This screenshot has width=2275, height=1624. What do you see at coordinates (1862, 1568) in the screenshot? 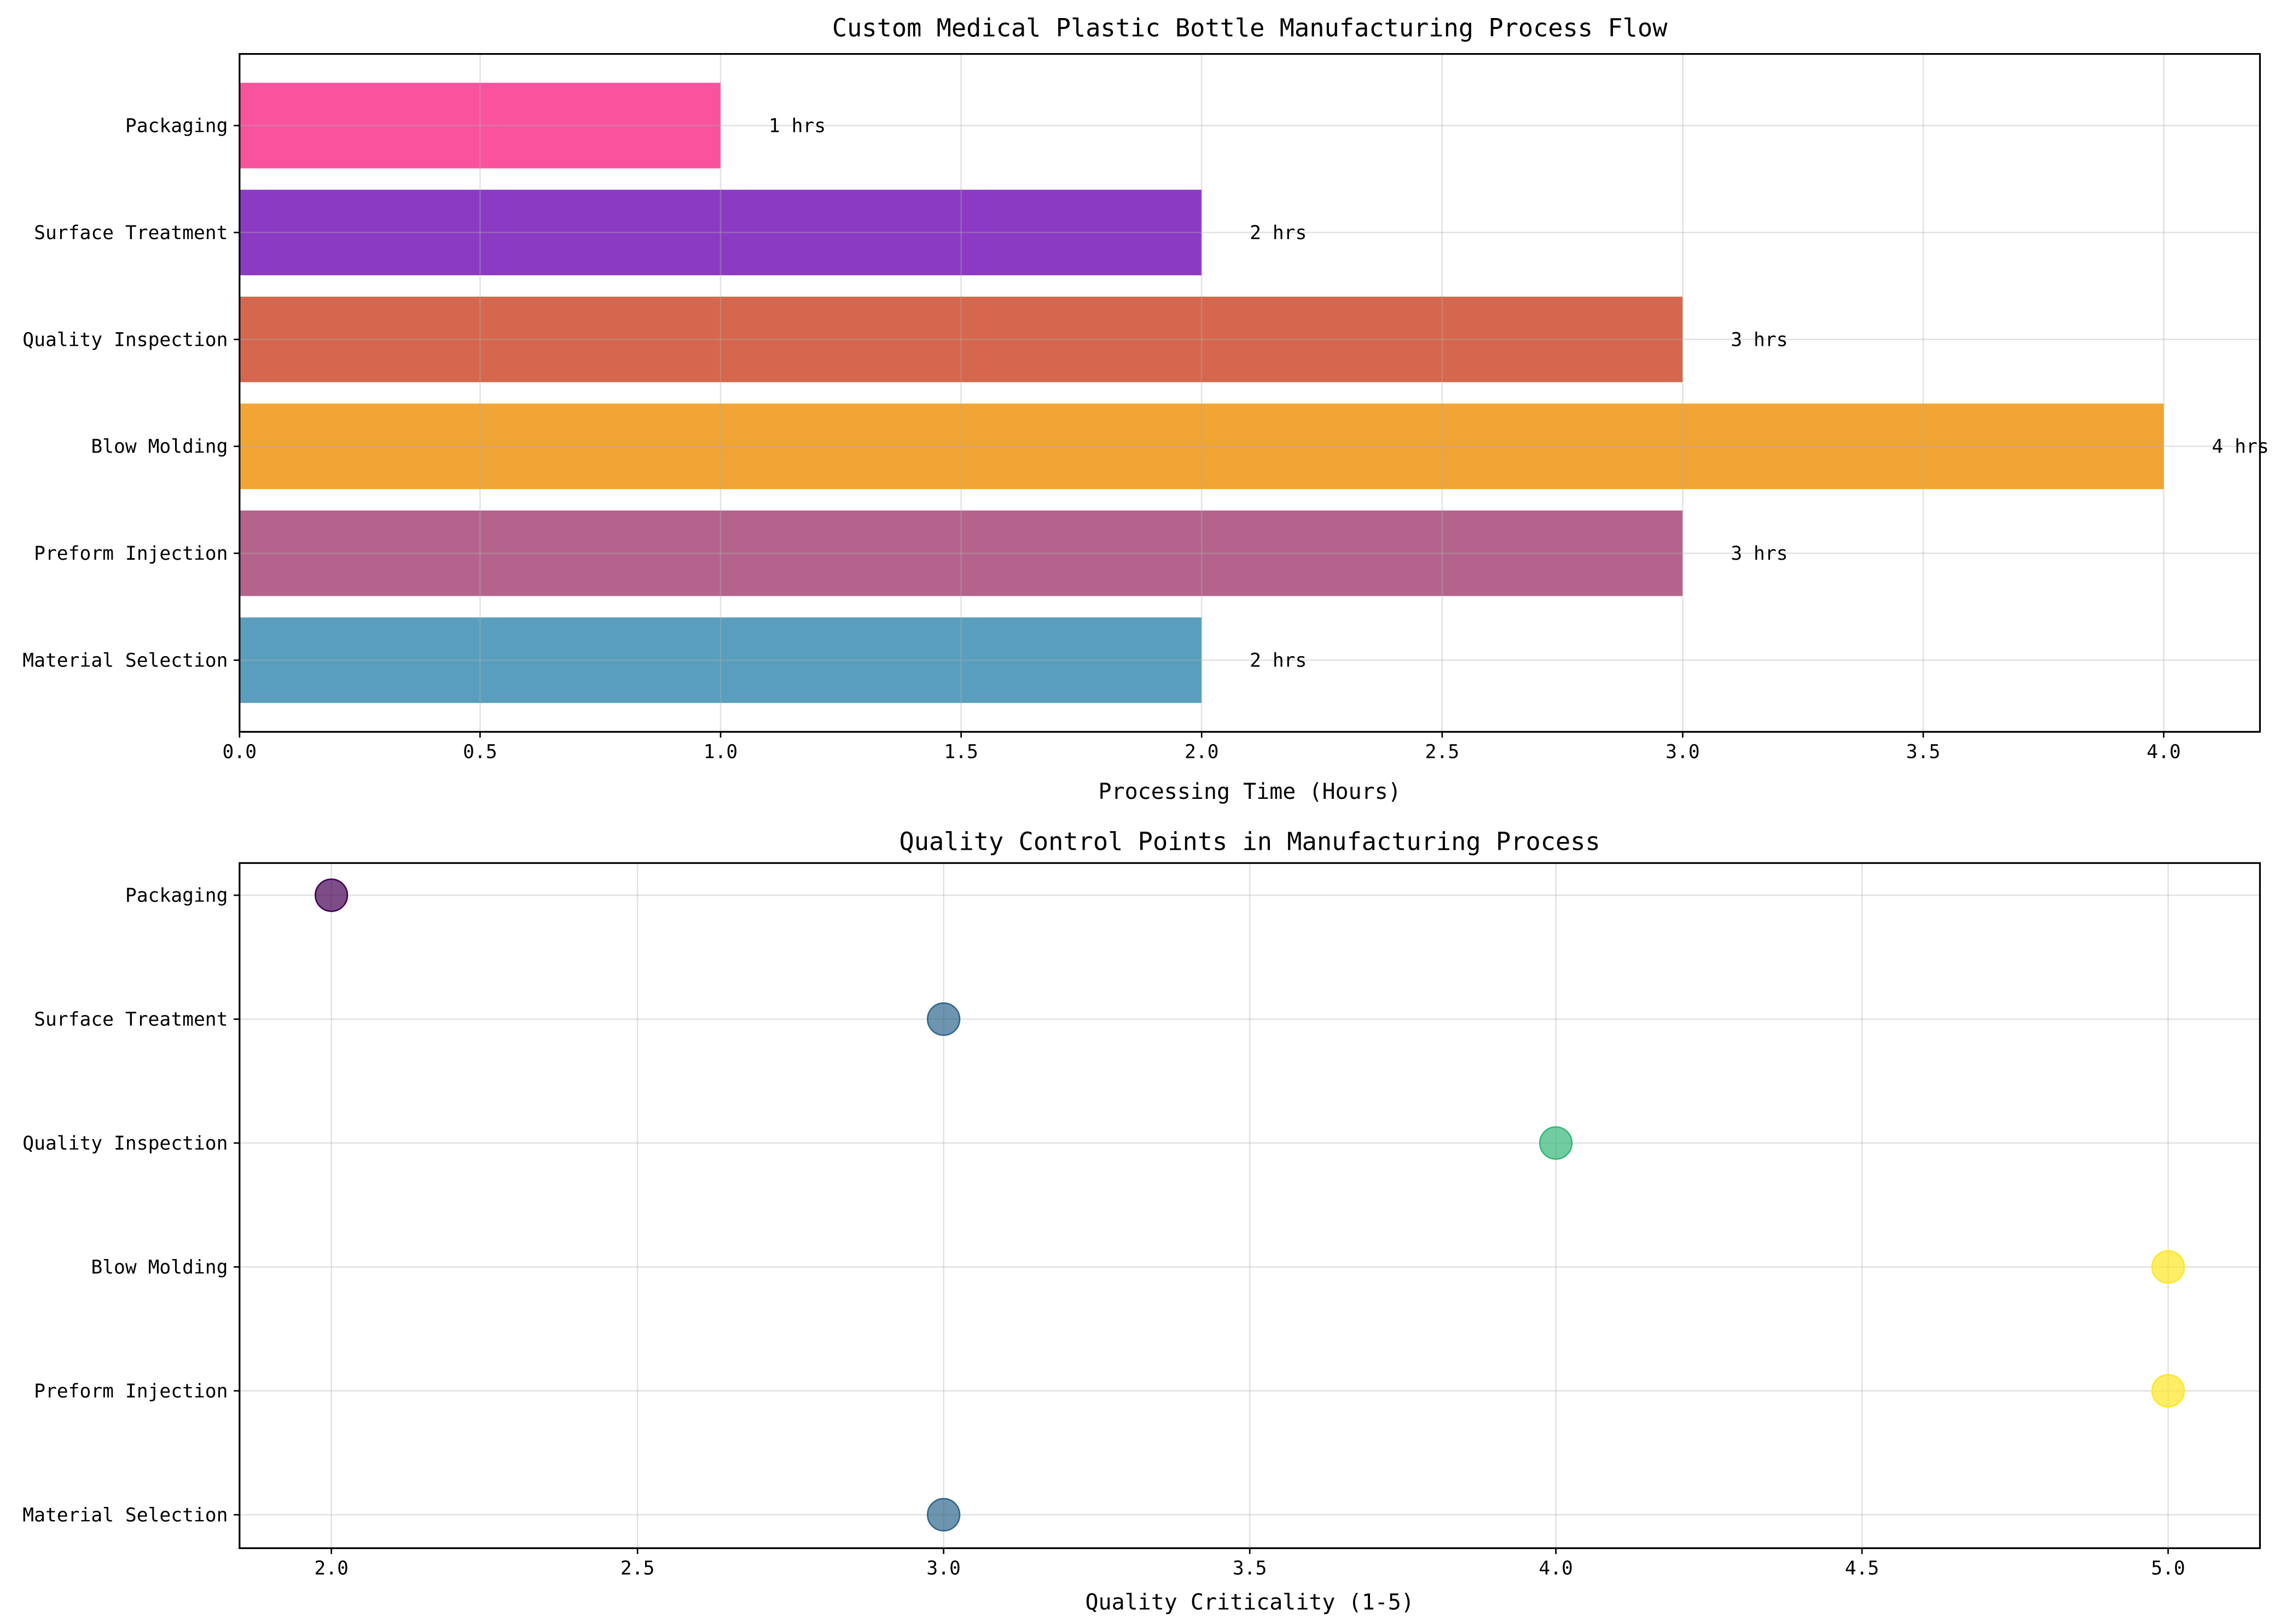
I see `x-tick-label: 4.5` at bounding box center [1862, 1568].